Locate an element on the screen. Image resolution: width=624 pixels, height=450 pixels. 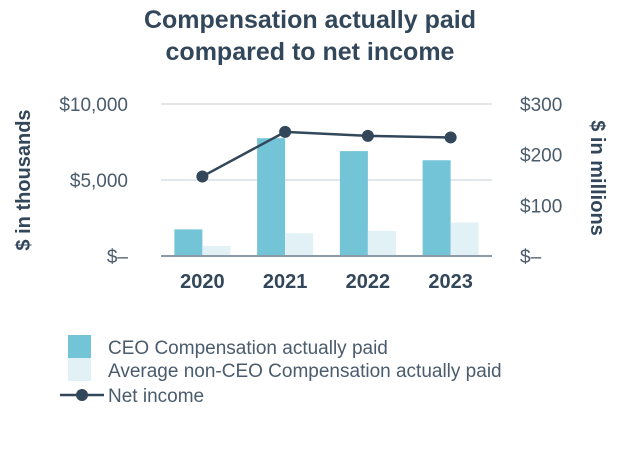
y2-tick-label: $200 is located at coordinates (541, 156).